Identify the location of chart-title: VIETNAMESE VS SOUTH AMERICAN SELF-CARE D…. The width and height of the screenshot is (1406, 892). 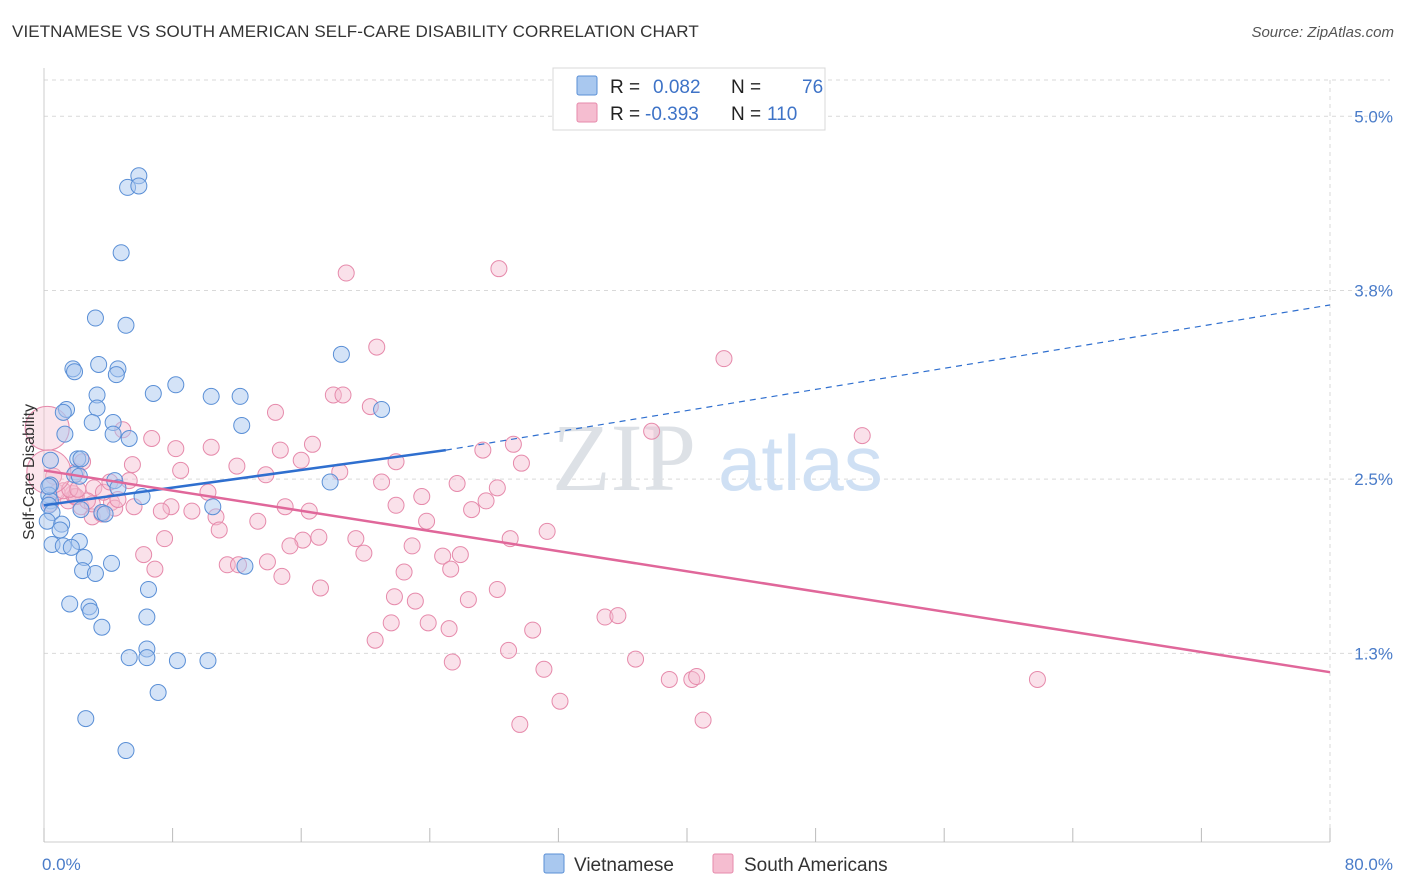
(355, 31).